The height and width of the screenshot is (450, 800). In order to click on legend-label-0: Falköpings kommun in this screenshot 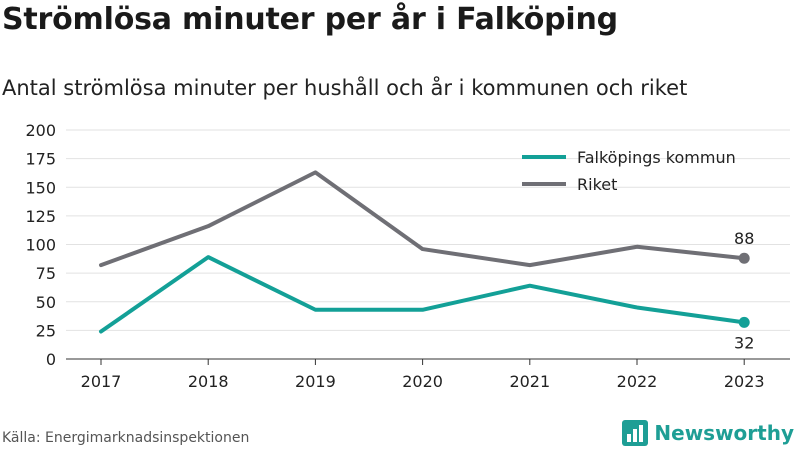, I will do `click(656, 157)`.